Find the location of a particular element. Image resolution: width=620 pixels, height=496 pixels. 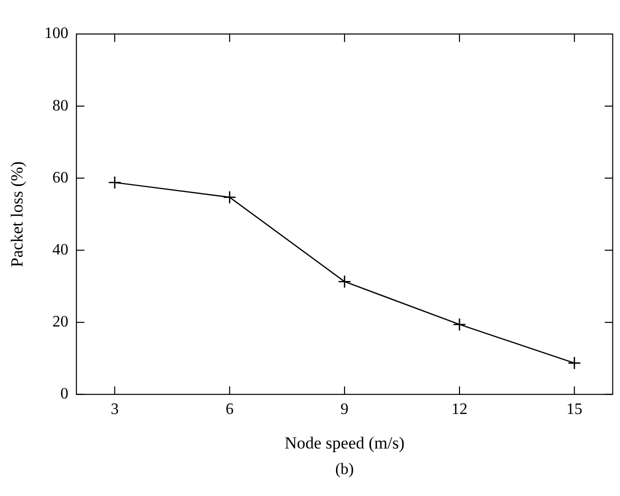

y-tick-label: 40 is located at coordinates (60, 249).